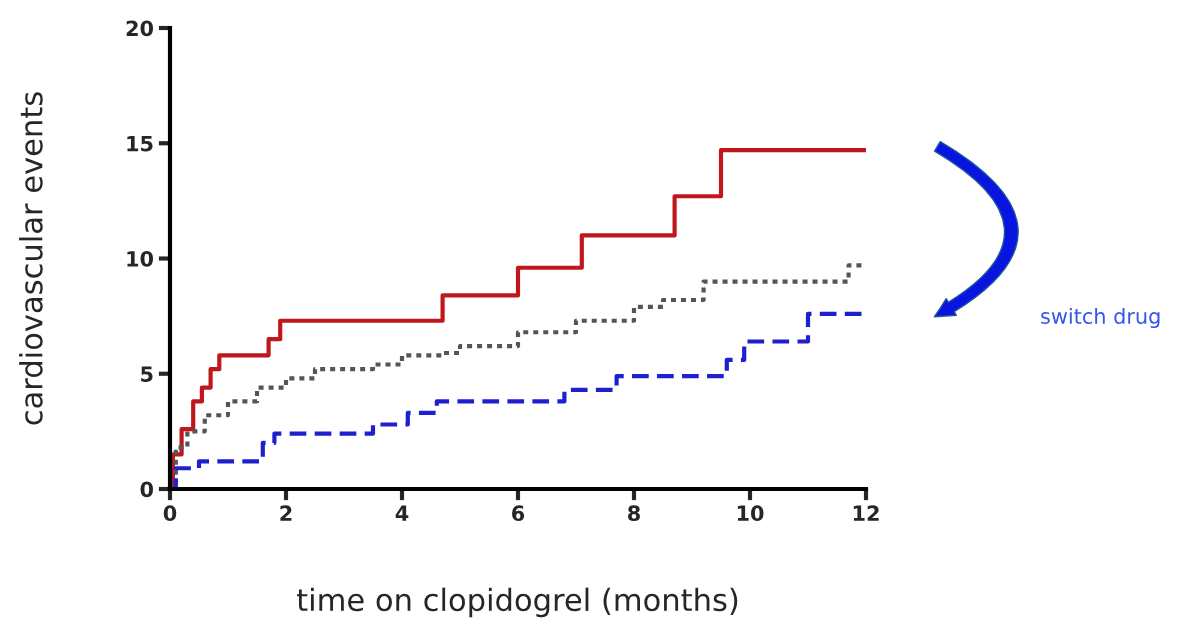  Describe the element at coordinates (866, 513) in the screenshot. I see `x-tick-label: 12` at that location.